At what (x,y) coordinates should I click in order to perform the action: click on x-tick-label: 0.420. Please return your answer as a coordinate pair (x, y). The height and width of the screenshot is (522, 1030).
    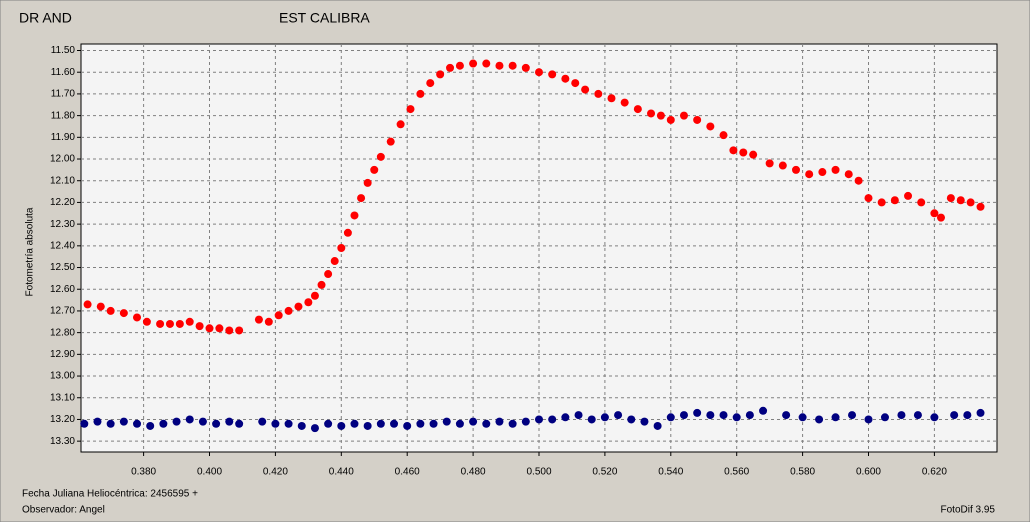
    Looking at the image, I should click on (275, 472).